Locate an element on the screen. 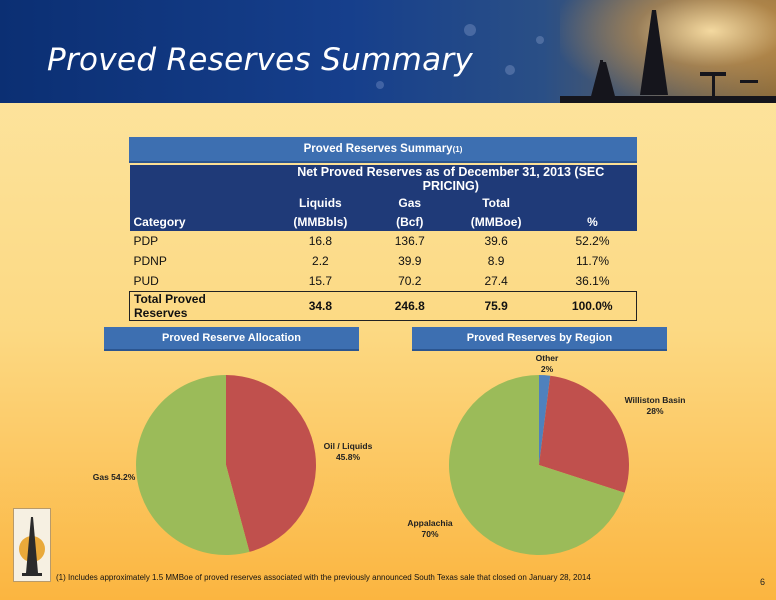  table-cell: 2.2 is located at coordinates (320, 261).